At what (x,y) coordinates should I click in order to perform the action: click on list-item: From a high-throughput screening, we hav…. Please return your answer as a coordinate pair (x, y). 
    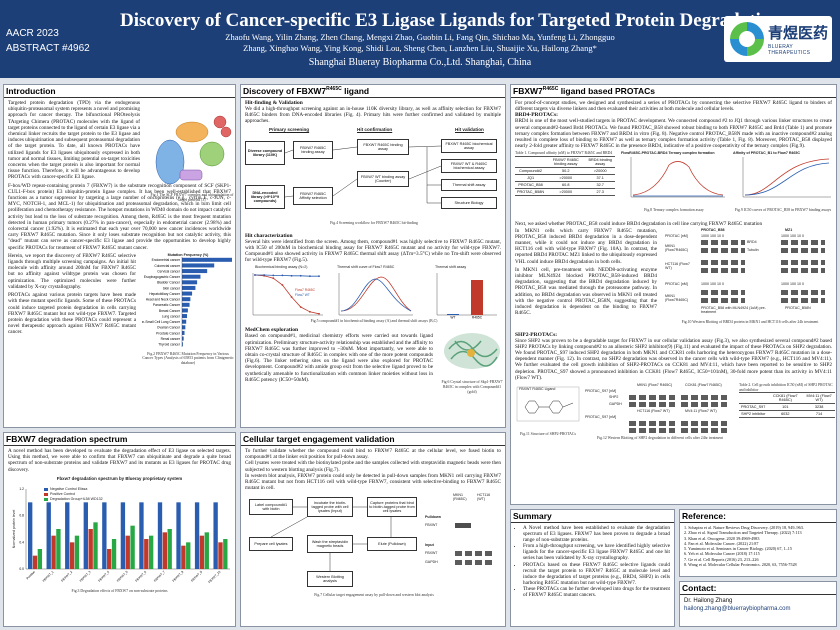
    Looking at the image, I should click on (596, 552).